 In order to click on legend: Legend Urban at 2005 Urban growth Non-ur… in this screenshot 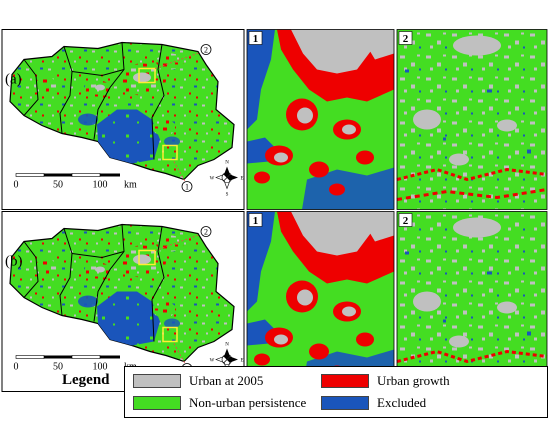, I will do `click(275, 393)`.